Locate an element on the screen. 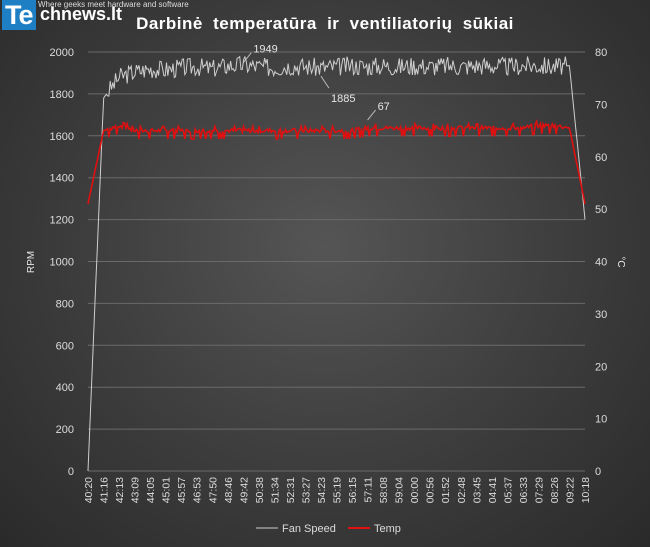 Image resolution: width=650 pixels, height=547 pixels. x-tick-label: 05:37 is located at coordinates (508, 490).